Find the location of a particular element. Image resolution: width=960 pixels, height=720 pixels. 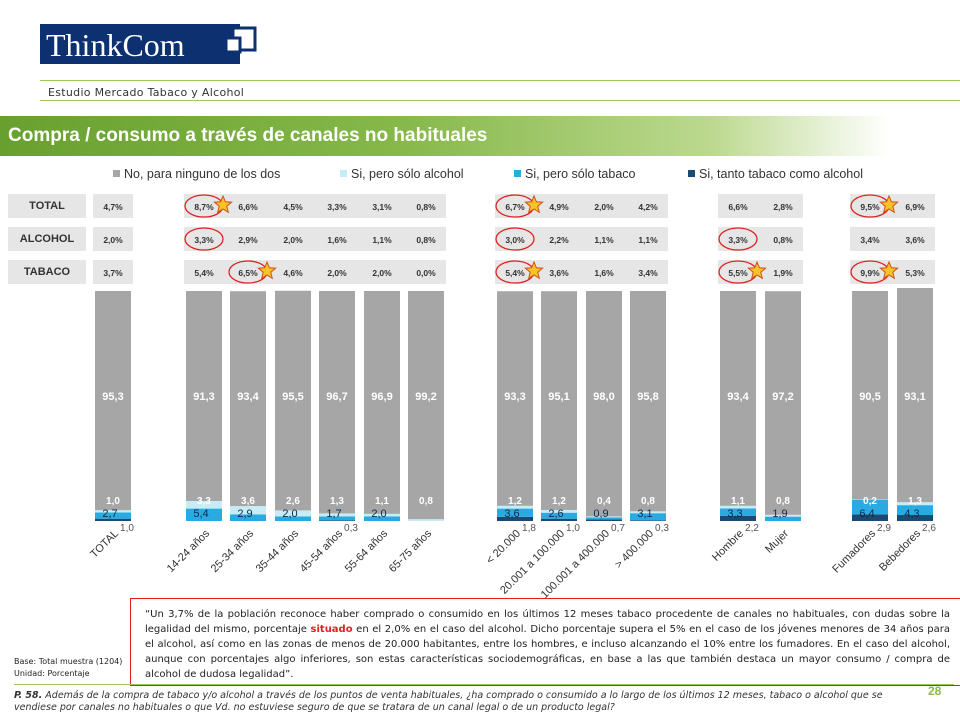

bar-segment-alcohol-mujer is located at coordinates (783, 515).